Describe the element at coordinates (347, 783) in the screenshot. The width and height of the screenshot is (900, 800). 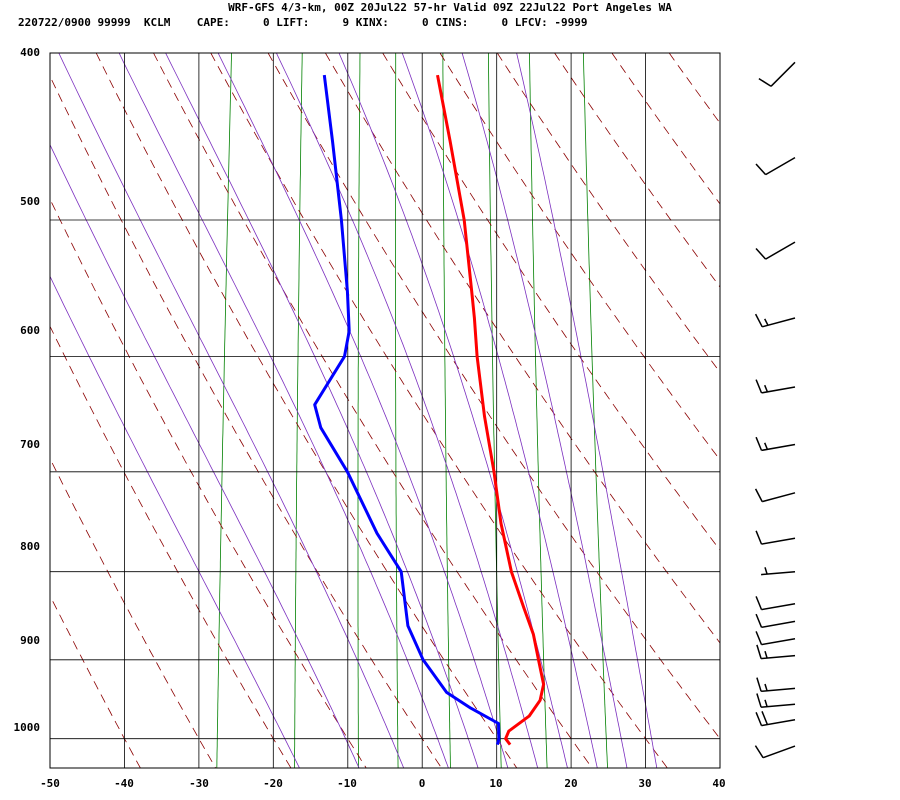
I see `x-tick-label: -10` at that location.